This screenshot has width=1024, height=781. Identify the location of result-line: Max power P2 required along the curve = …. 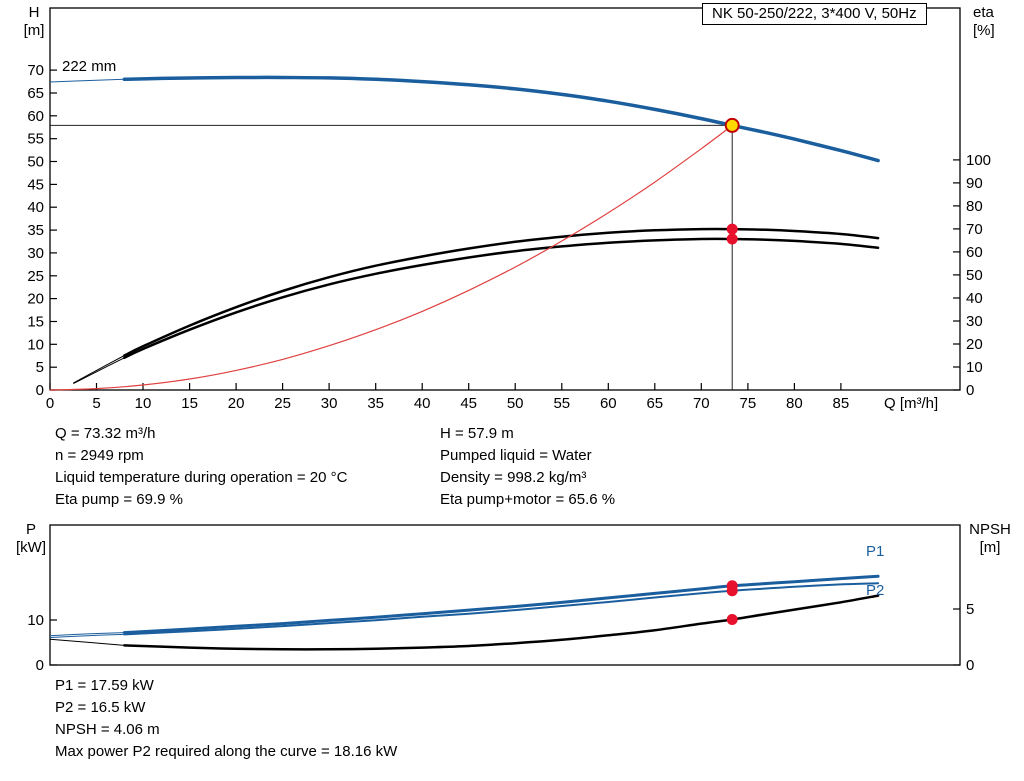
(226, 751).